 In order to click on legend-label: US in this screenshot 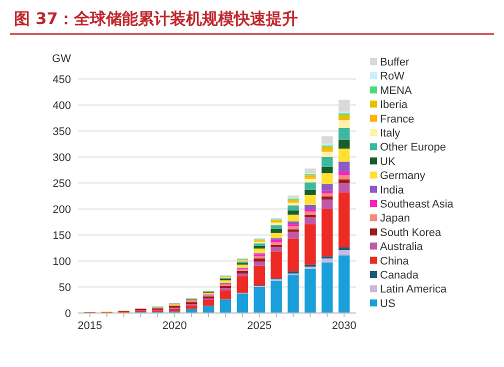, I will do `click(388, 304)`.